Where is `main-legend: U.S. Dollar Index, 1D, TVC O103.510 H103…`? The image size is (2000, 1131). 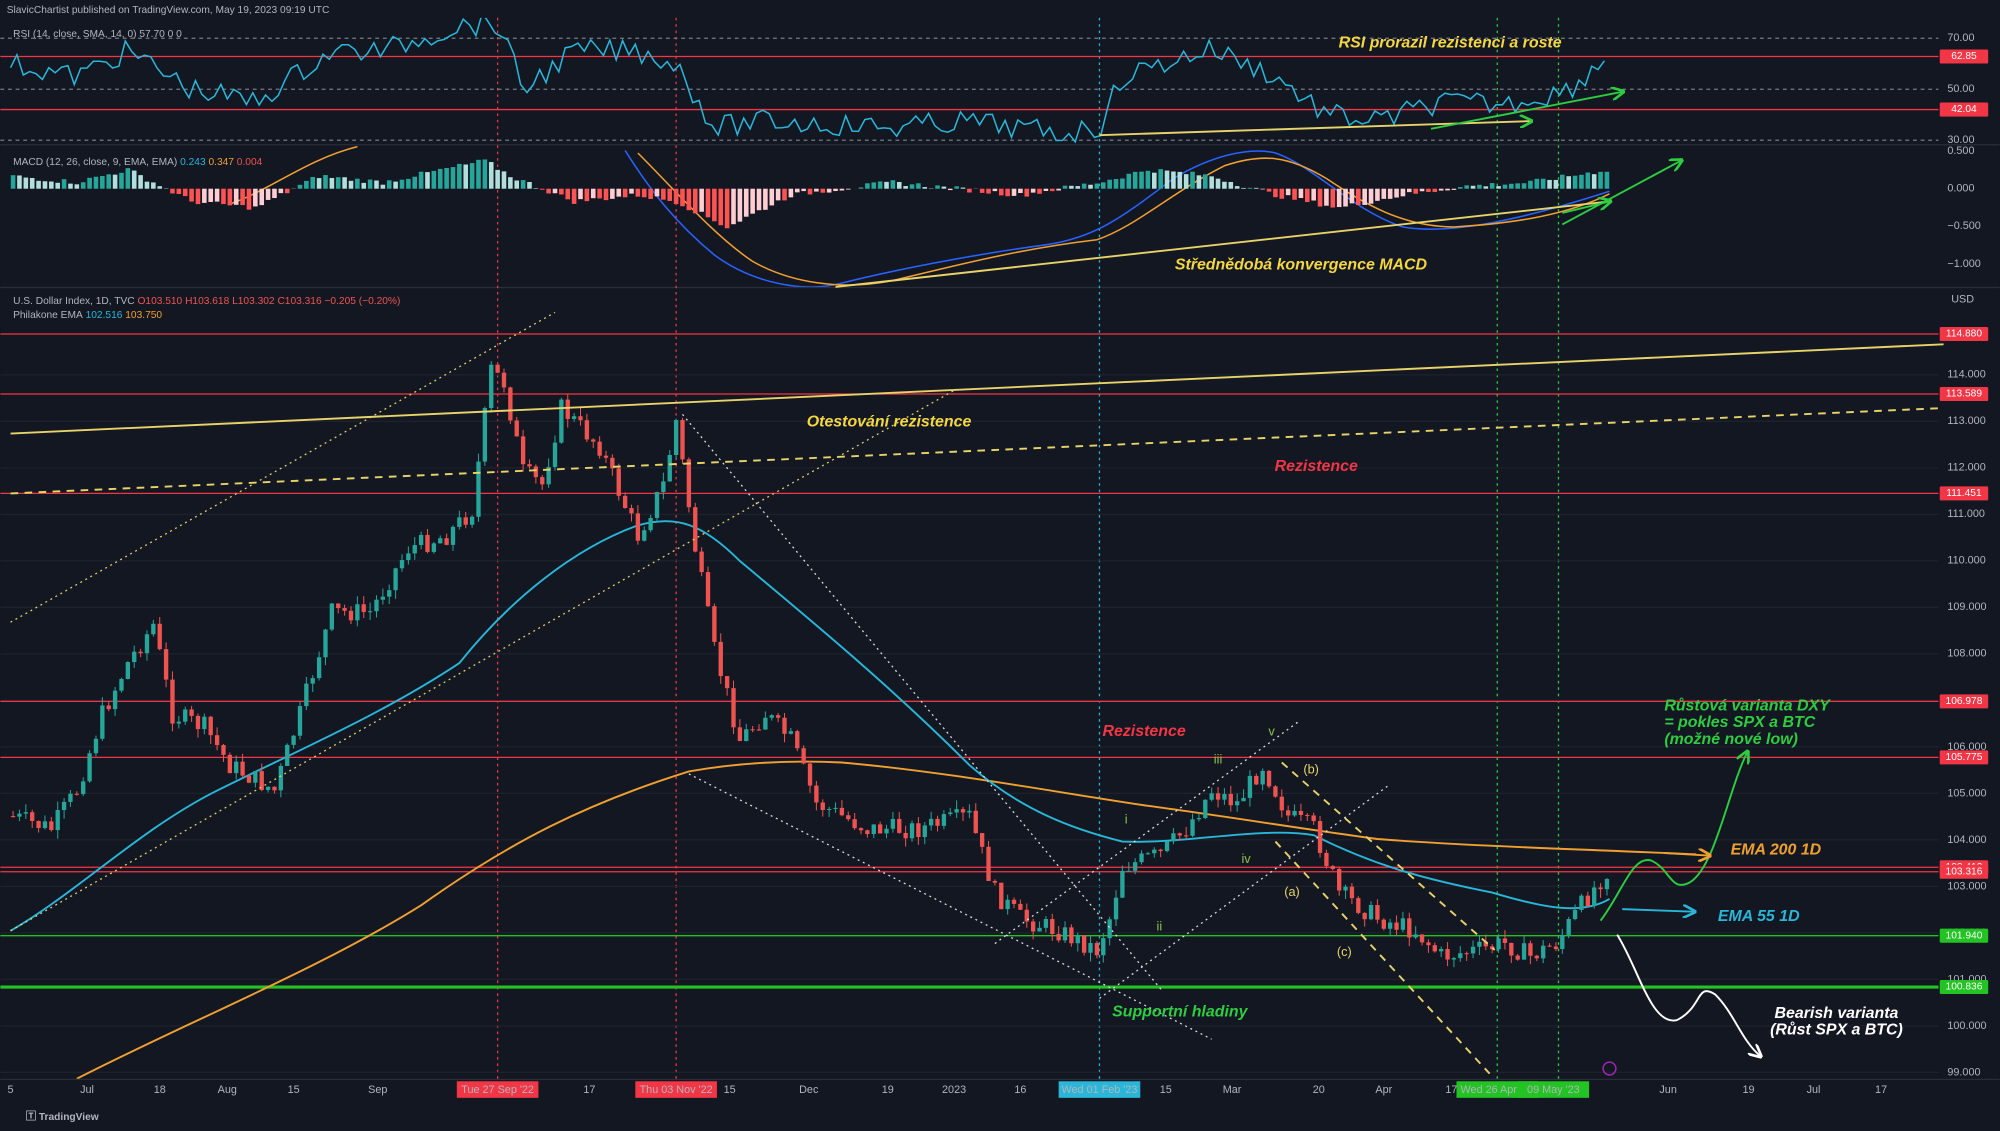 main-legend: U.S. Dollar Index, 1D, TVC O103.510 H103… is located at coordinates (206, 301).